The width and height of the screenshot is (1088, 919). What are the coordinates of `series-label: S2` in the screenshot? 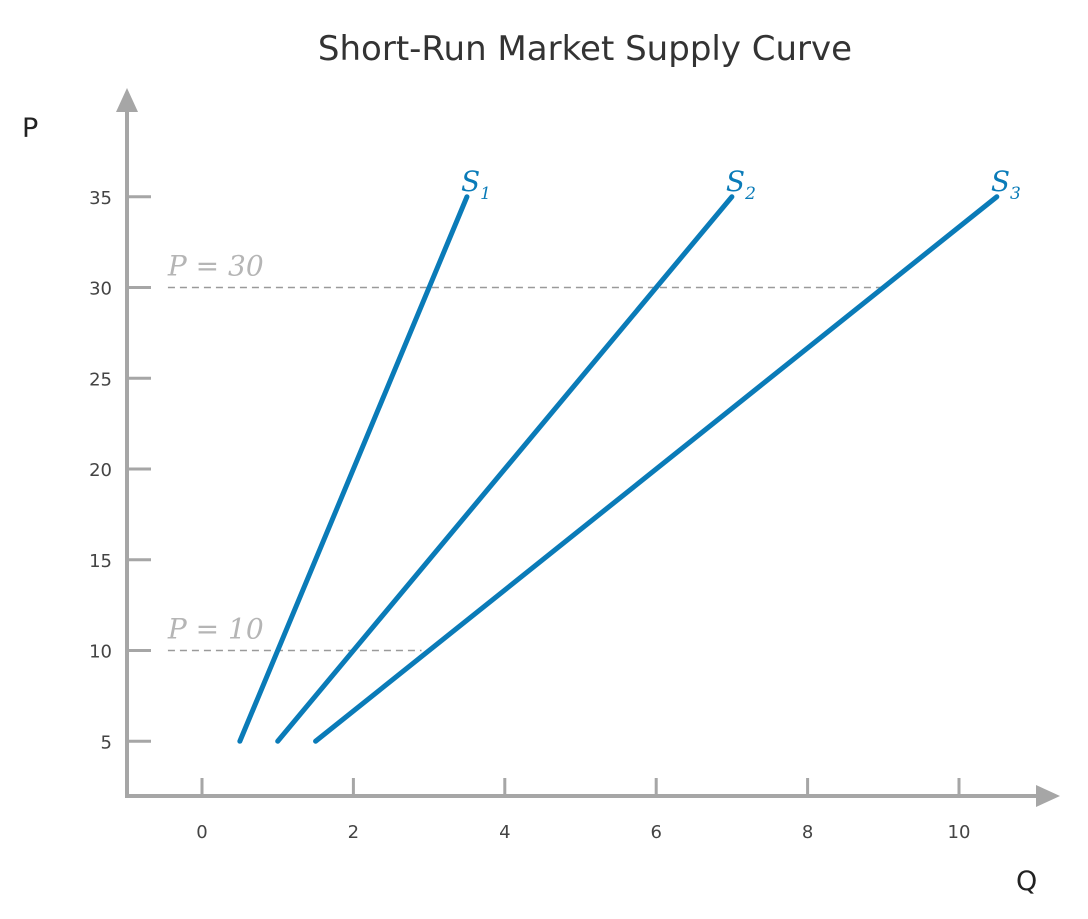 It's located at (741, 184).